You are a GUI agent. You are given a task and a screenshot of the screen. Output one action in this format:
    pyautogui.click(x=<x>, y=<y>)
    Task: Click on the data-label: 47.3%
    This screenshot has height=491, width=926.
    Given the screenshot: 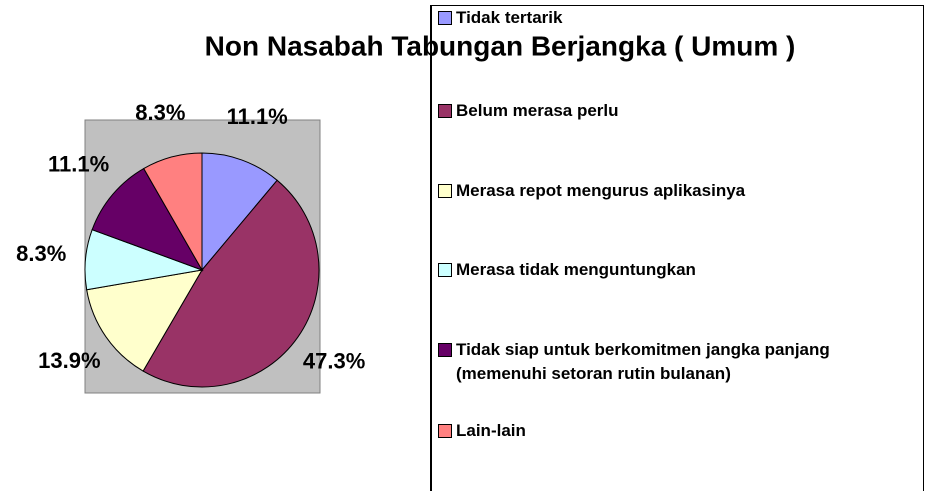 What is the action you would take?
    pyautogui.click(x=334, y=361)
    